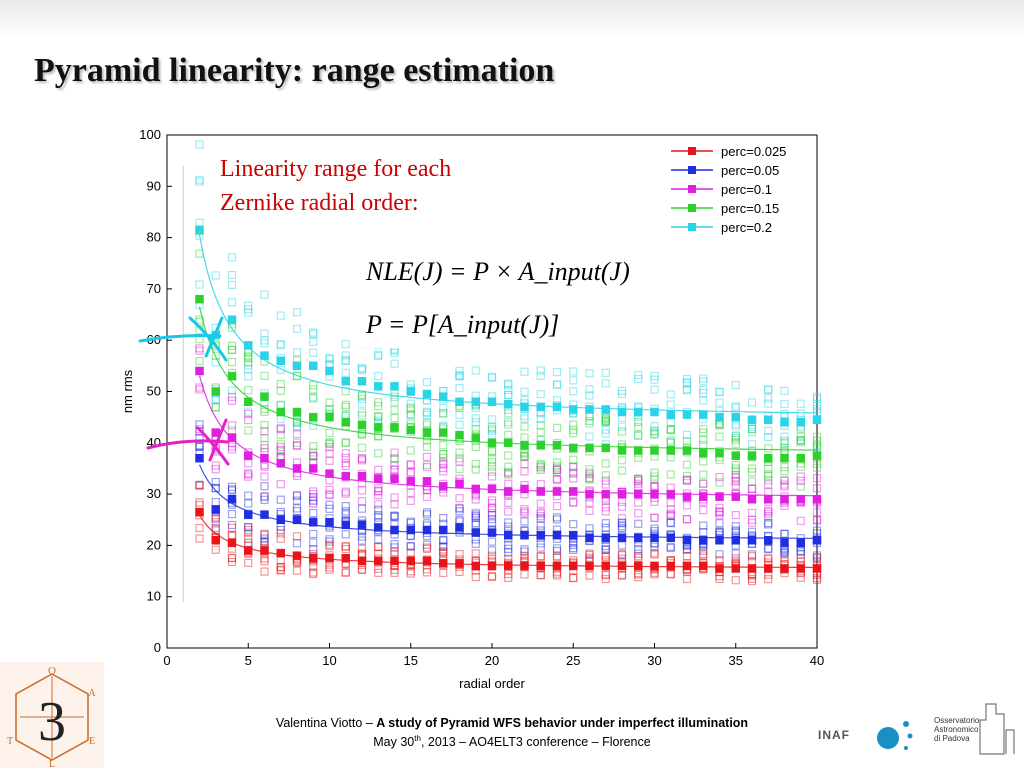 This screenshot has height=773, width=1024. Describe the element at coordinates (154, 237) in the screenshot. I see `y-tick-label: 80` at that location.